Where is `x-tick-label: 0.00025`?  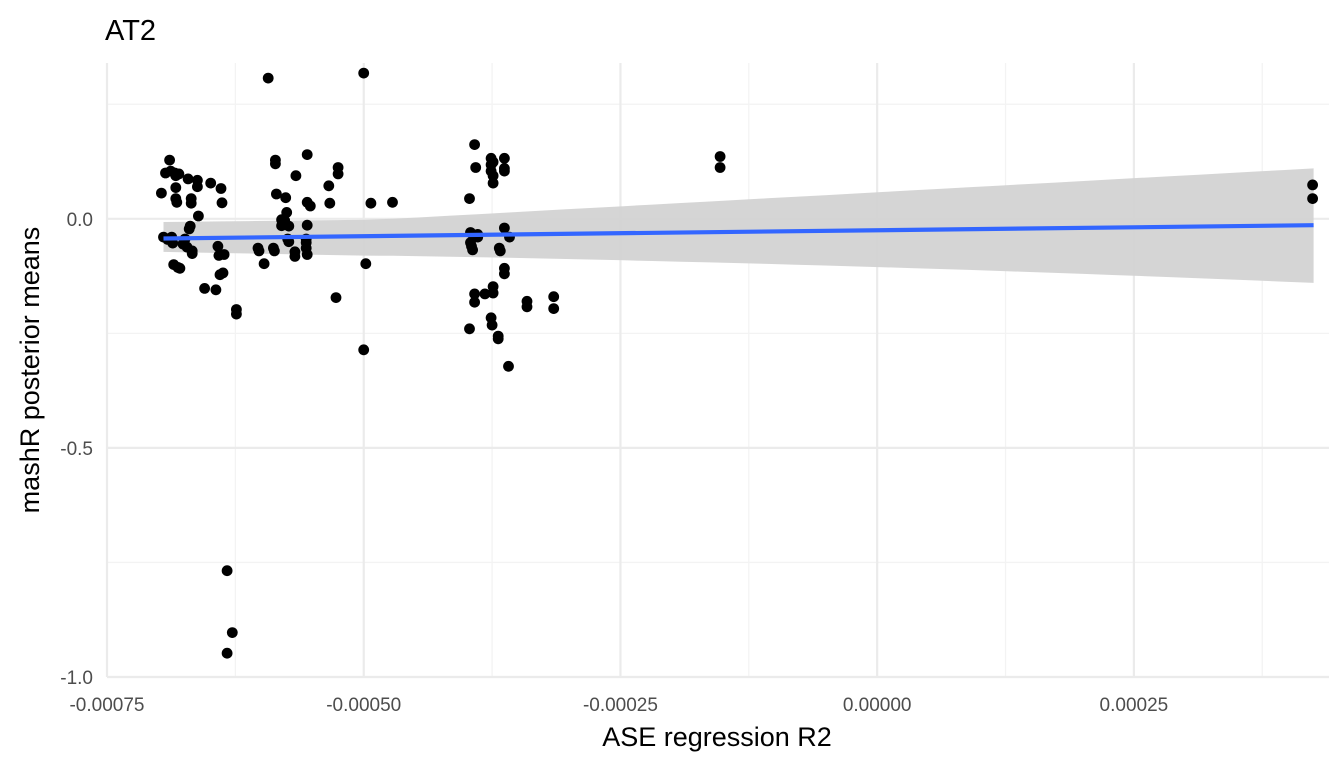
x-tick-label: 0.00025 is located at coordinates (1134, 705).